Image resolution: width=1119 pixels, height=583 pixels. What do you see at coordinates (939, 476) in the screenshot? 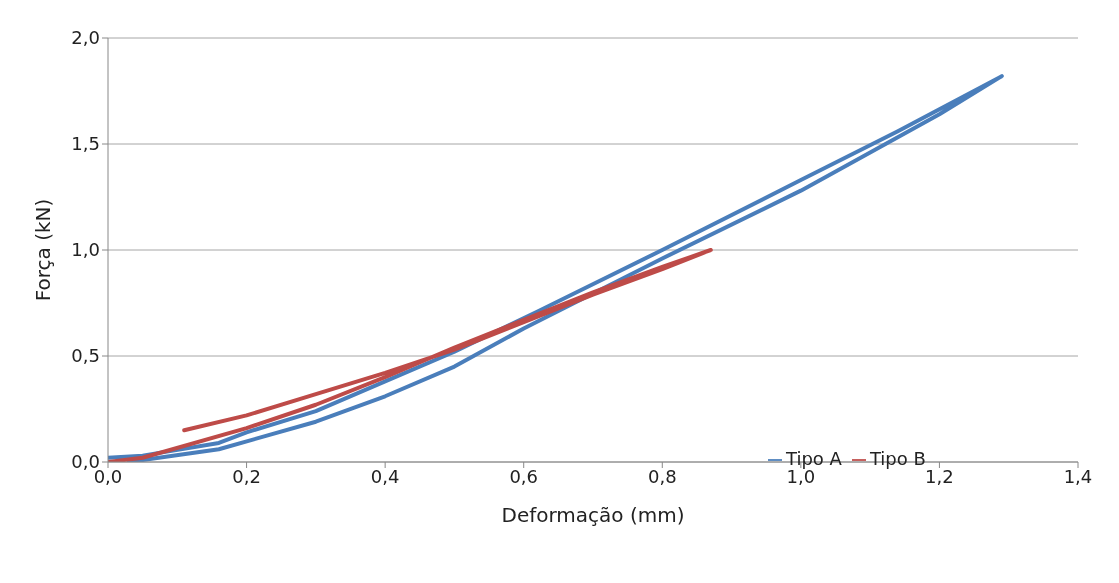
I see `x-tick-label: 1,2` at bounding box center [939, 476].